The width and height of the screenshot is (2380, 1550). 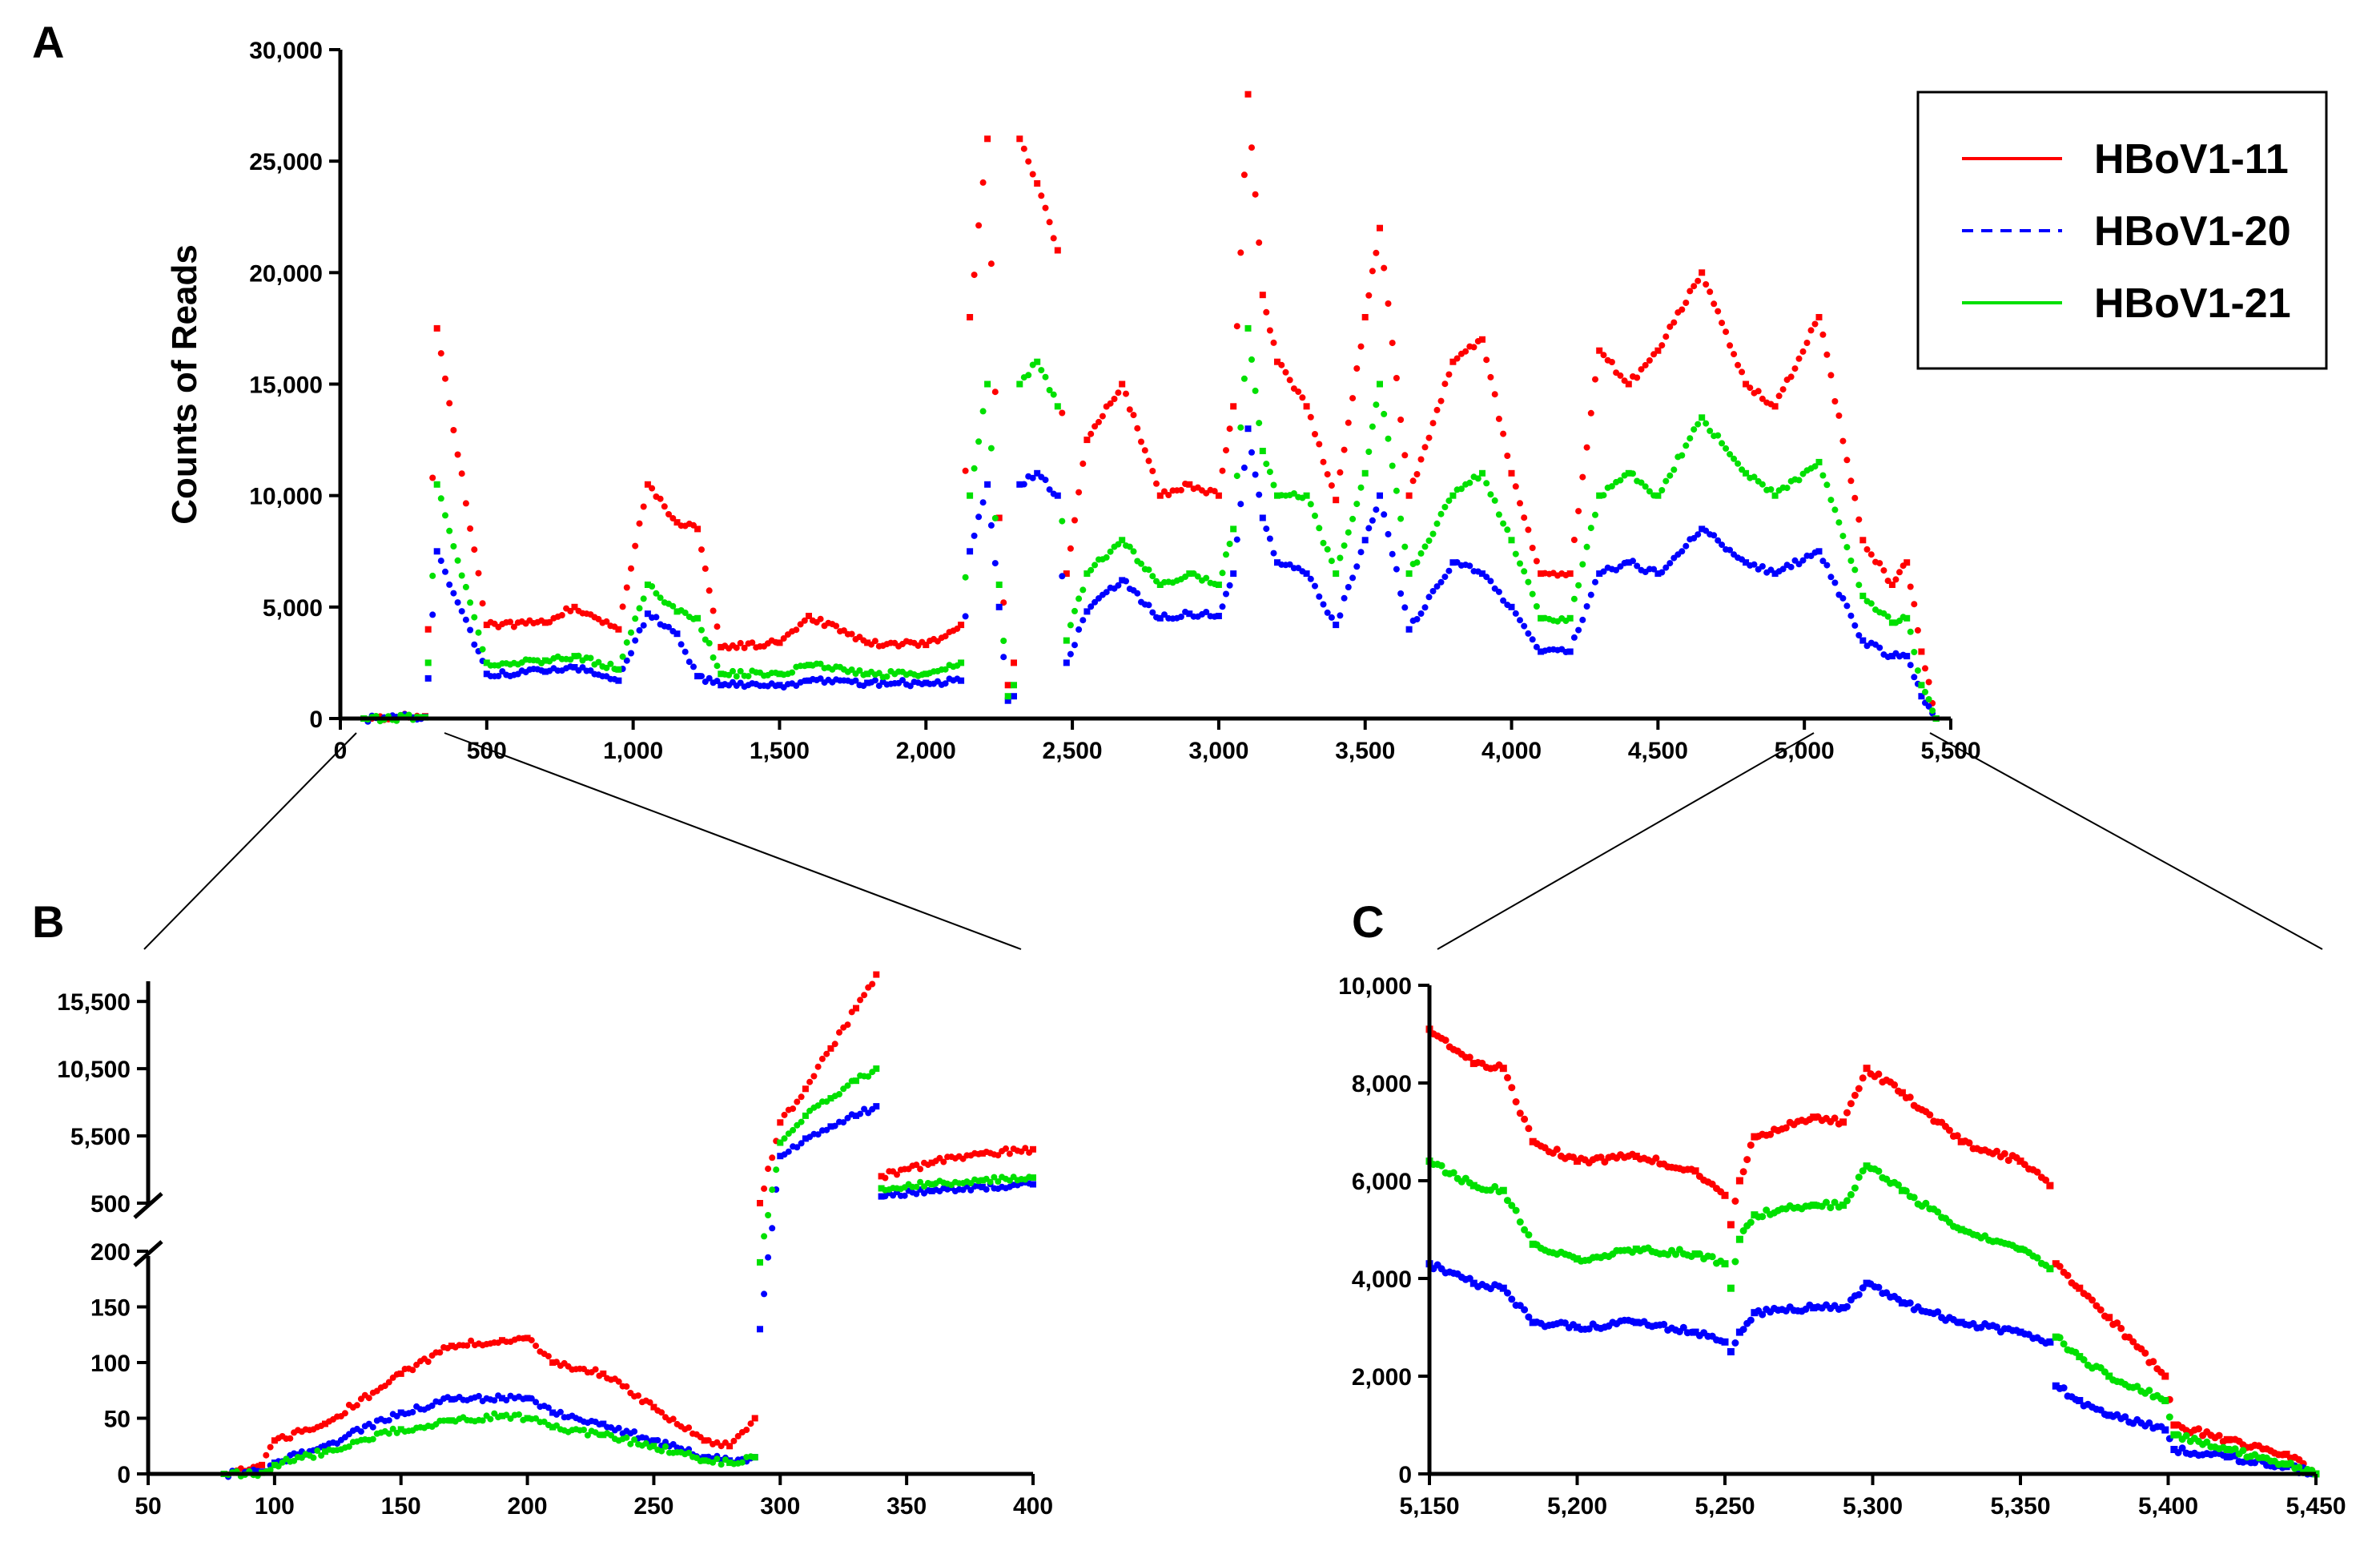 What do you see at coordinates (110, 1364) in the screenshot?
I see `panel-b-y-tick-label: 100` at bounding box center [110, 1364].